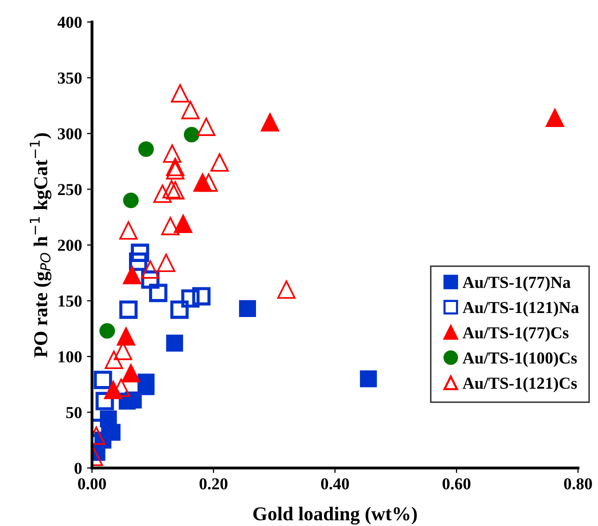 The width and height of the screenshot is (598, 526). I want to click on y-tick-label: 50, so click(74, 412).